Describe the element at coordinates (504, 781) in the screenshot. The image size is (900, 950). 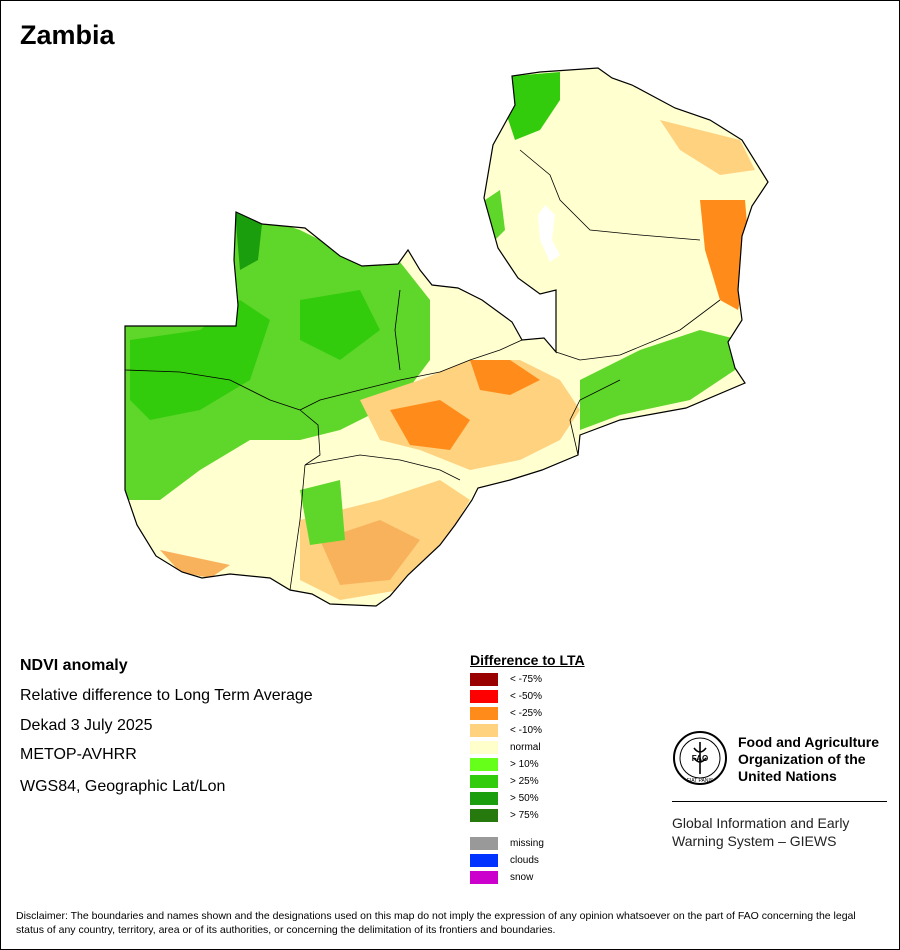
I see `legend-item: > 25%` at that location.